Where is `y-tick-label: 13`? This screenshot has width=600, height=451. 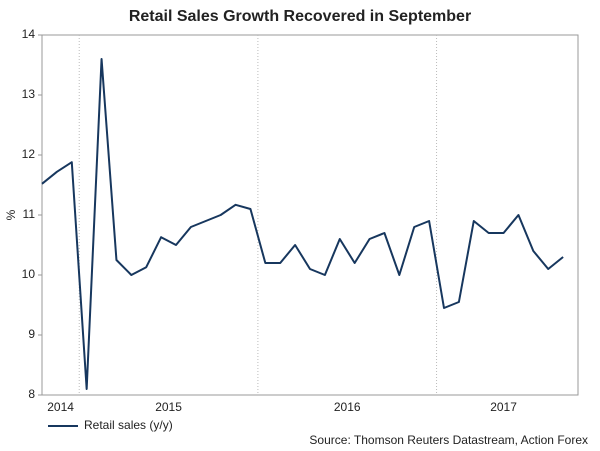 y-tick-label: 13 is located at coordinates (29, 94).